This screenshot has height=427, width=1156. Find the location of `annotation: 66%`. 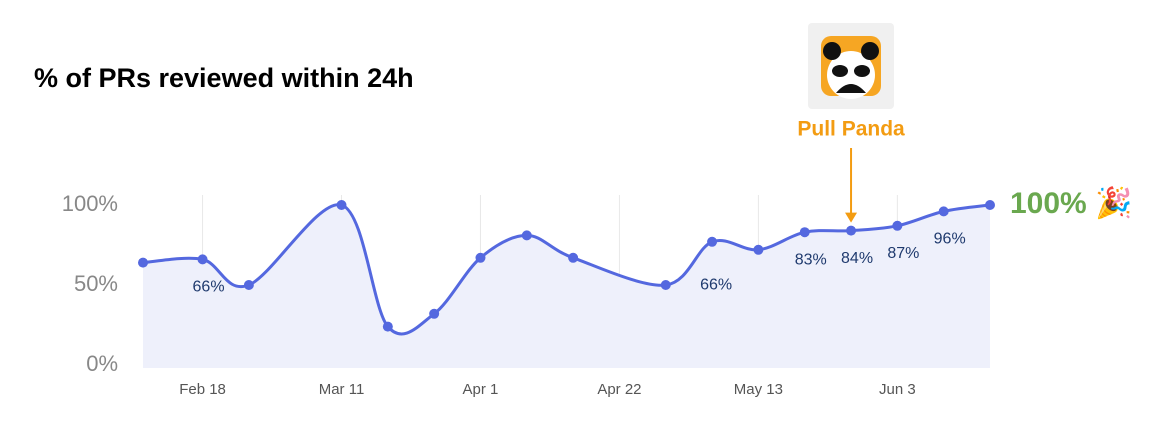

annotation: 66% is located at coordinates (716, 285).